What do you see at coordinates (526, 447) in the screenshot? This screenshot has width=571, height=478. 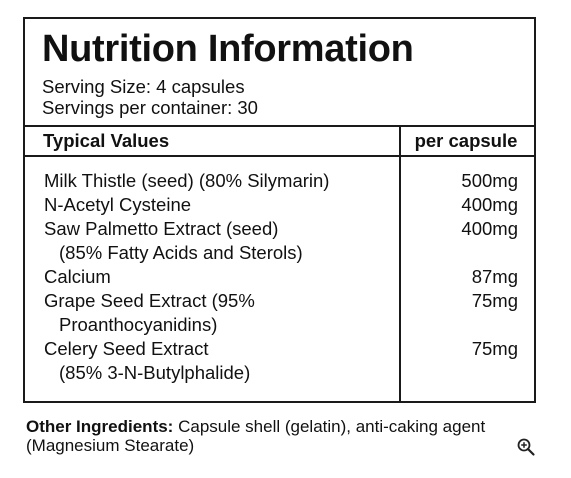 I see `zoom-in-icon` at bounding box center [526, 447].